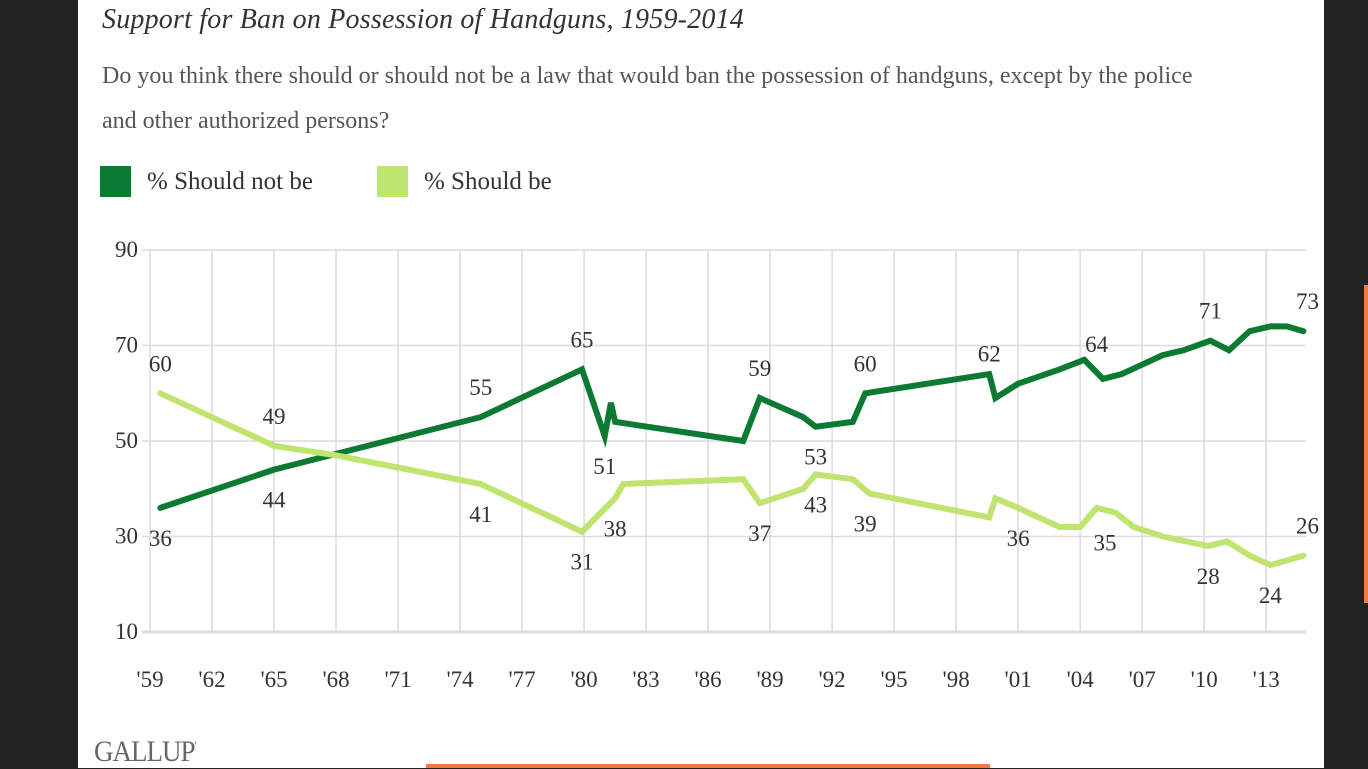 Image resolution: width=1368 pixels, height=769 pixels. Describe the element at coordinates (487, 181) in the screenshot. I see `legend-label-should-be: % Should be` at that location.